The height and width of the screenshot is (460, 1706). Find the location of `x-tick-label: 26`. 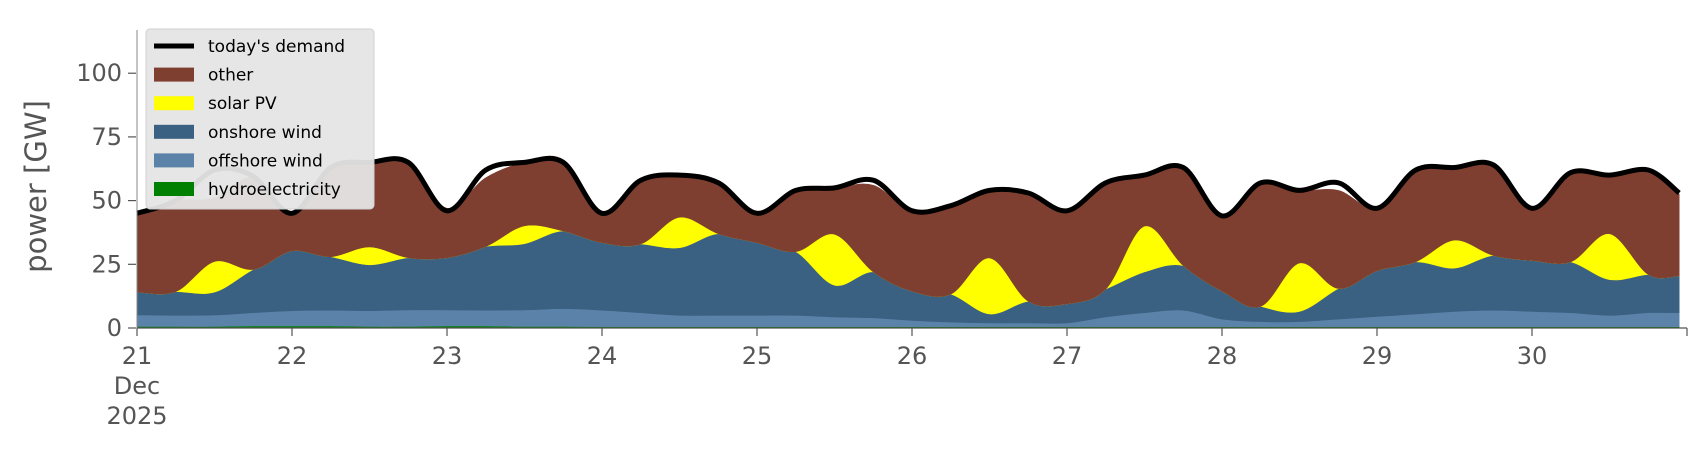

x-tick-label: 26 is located at coordinates (912, 356).